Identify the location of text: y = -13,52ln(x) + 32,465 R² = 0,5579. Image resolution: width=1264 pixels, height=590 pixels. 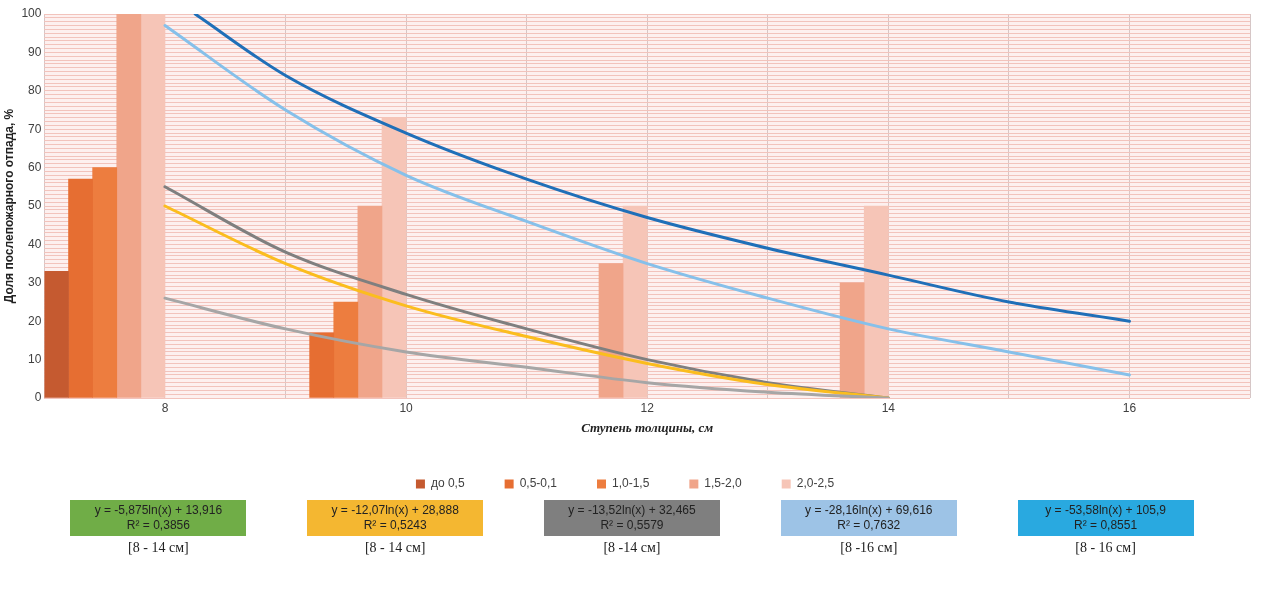
(631, 518).